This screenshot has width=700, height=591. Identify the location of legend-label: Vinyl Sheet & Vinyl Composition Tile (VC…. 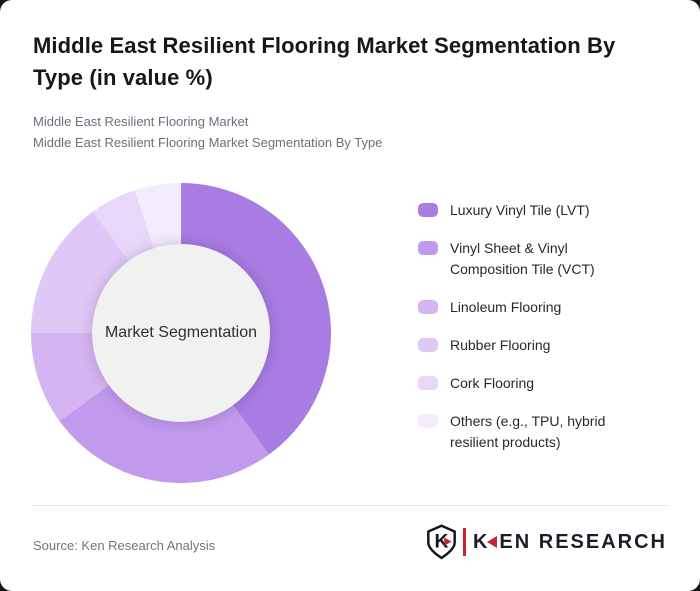
(522, 258).